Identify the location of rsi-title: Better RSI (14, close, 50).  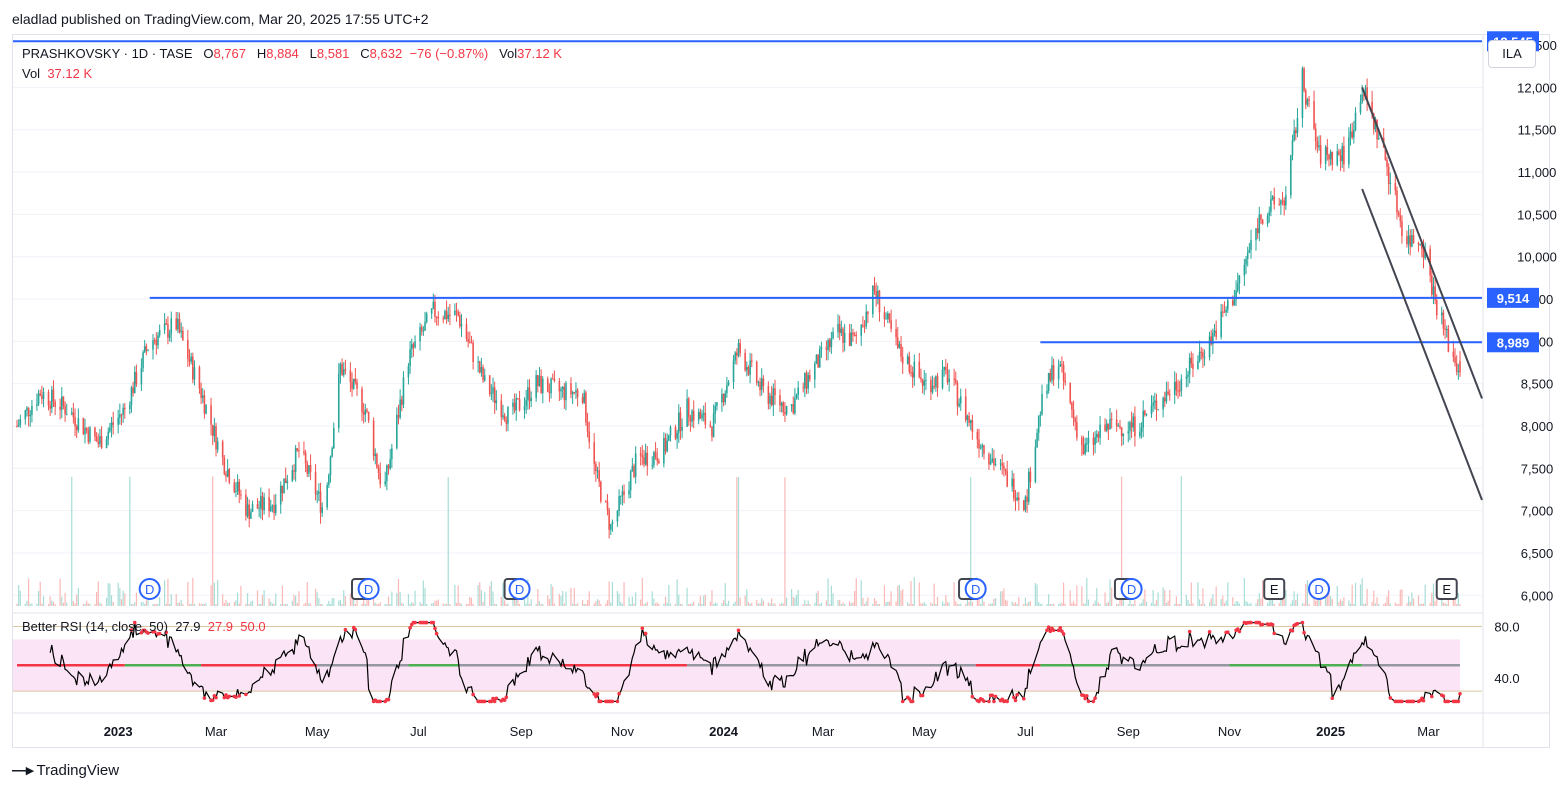
(95, 626).